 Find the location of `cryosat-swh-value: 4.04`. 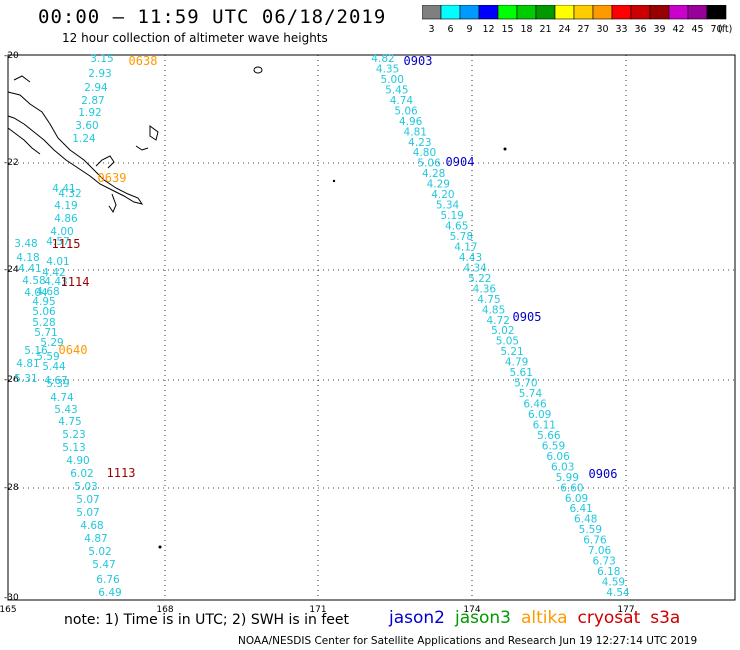

cryosat-swh-value: 4.04 is located at coordinates (36, 293).